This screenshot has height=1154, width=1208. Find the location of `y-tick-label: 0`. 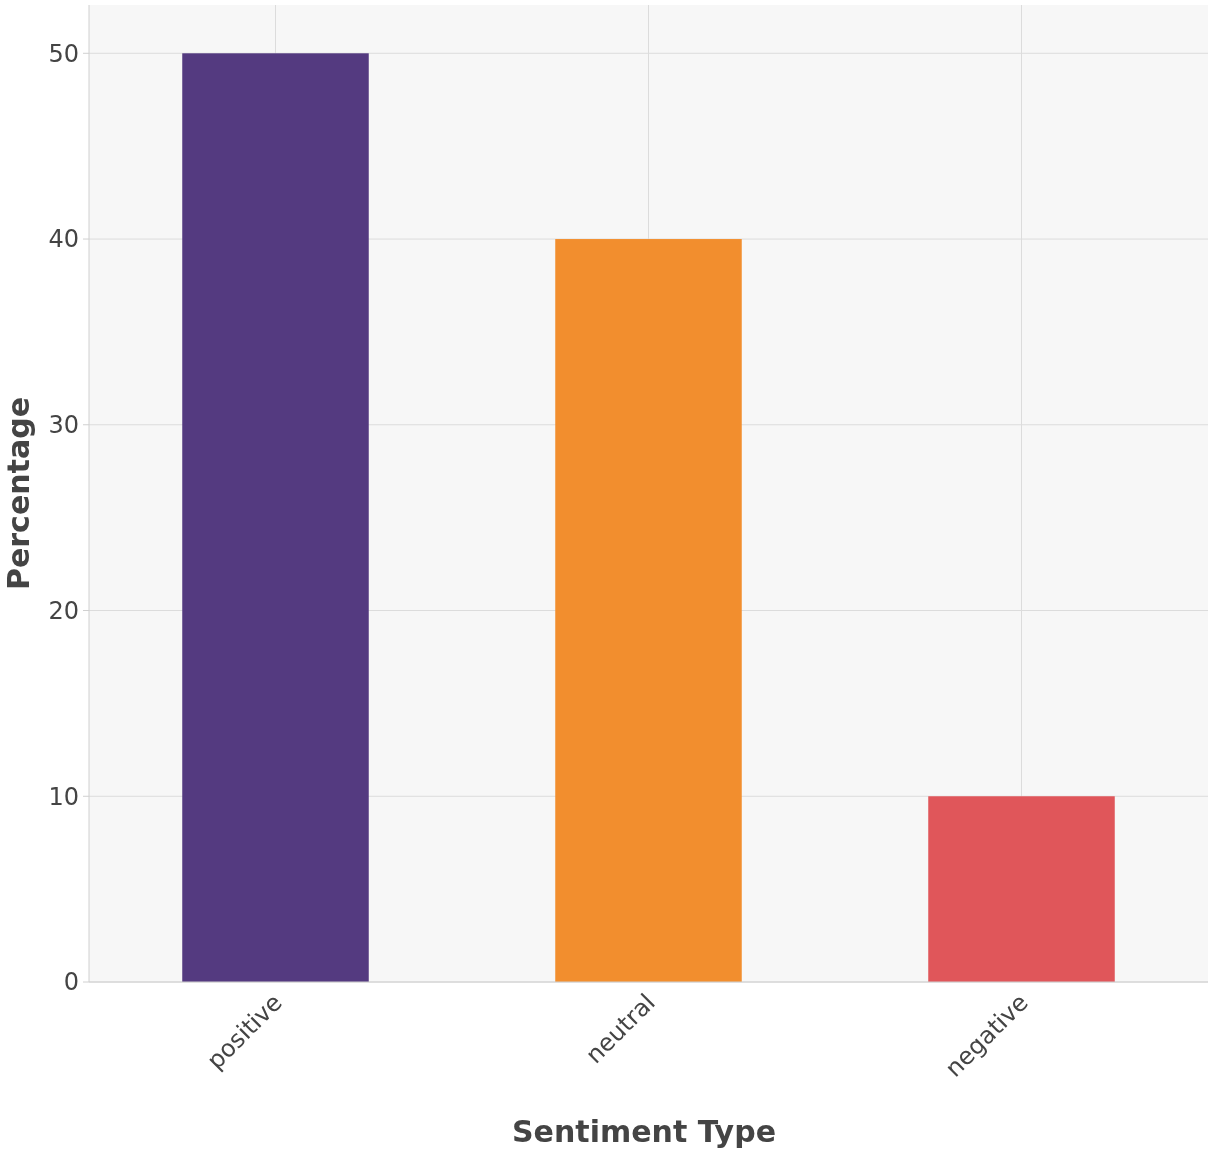

y-tick-label: 0 is located at coordinates (71, 982).